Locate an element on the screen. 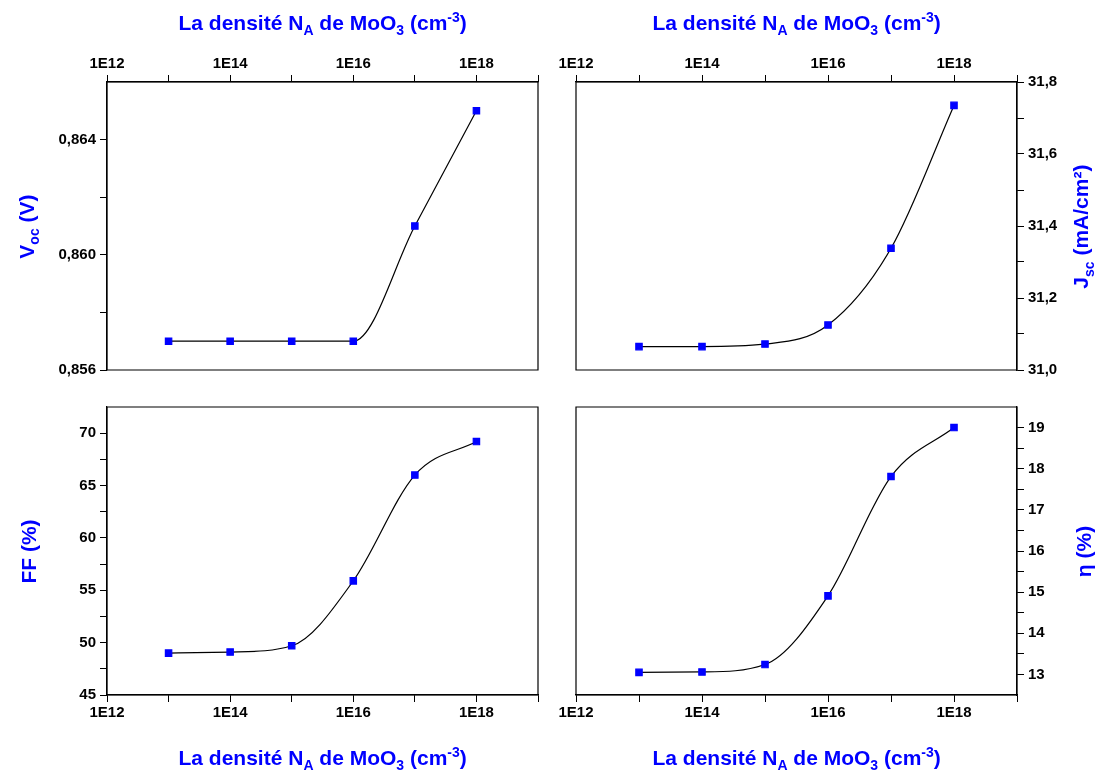 Image resolution: width=1109 pixels, height=780 pixels. y2-tick-label: 31,8 is located at coordinates (1043, 81).